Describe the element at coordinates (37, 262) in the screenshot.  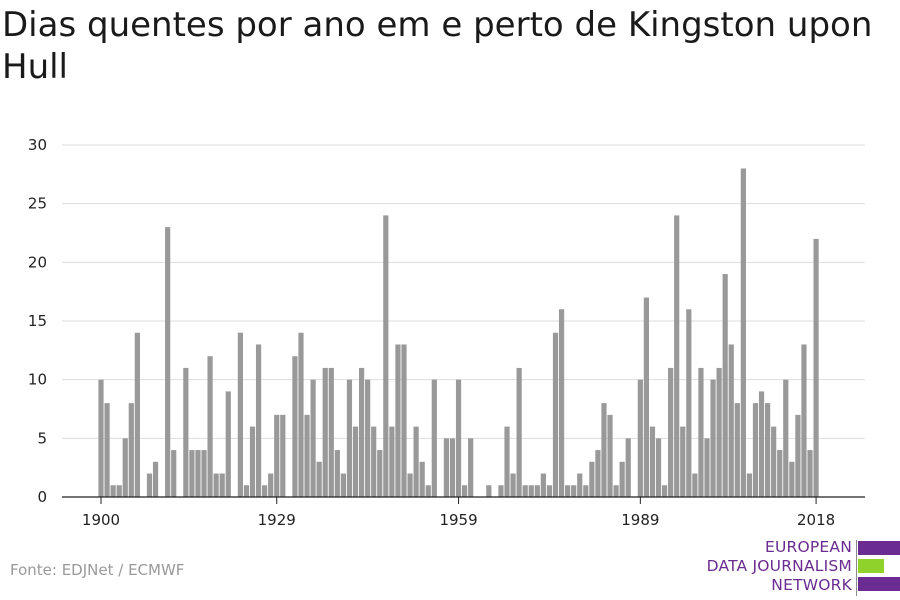
I see `y-tick-label: 20` at that location.